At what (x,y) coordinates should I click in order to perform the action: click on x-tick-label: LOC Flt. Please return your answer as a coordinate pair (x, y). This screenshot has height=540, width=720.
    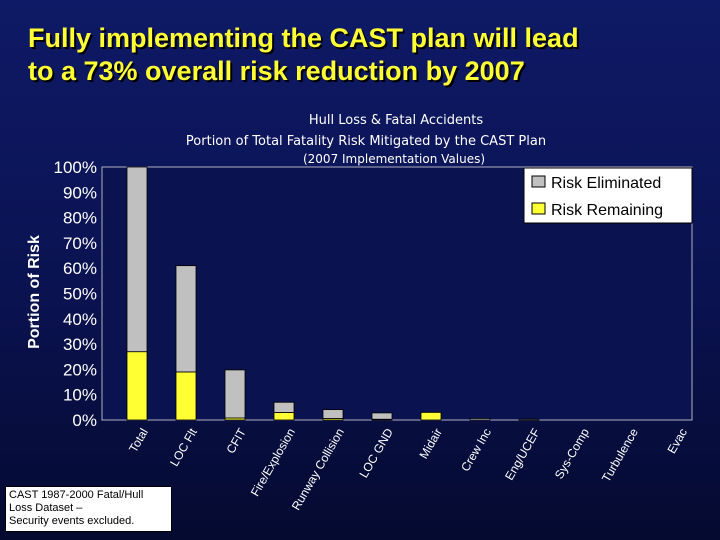
    Looking at the image, I should click on (183, 446).